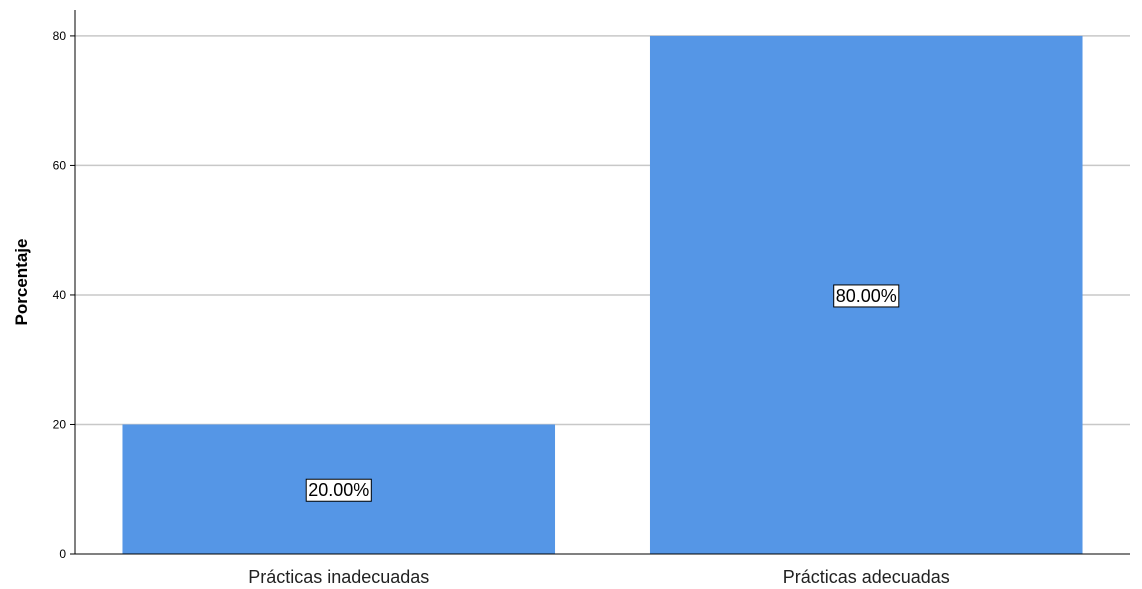 The image size is (1142, 589). What do you see at coordinates (21, 282) in the screenshot?
I see `y-axis-title: Porcentaje` at bounding box center [21, 282].